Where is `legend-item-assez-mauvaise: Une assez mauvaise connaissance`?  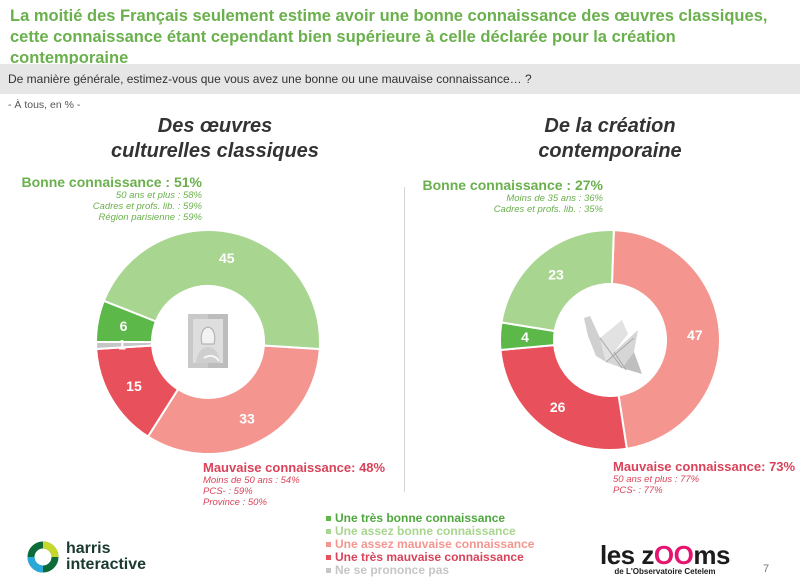 legend-item-assez-mauvaise: Une assez mauvaise connaissance is located at coordinates (430, 544).